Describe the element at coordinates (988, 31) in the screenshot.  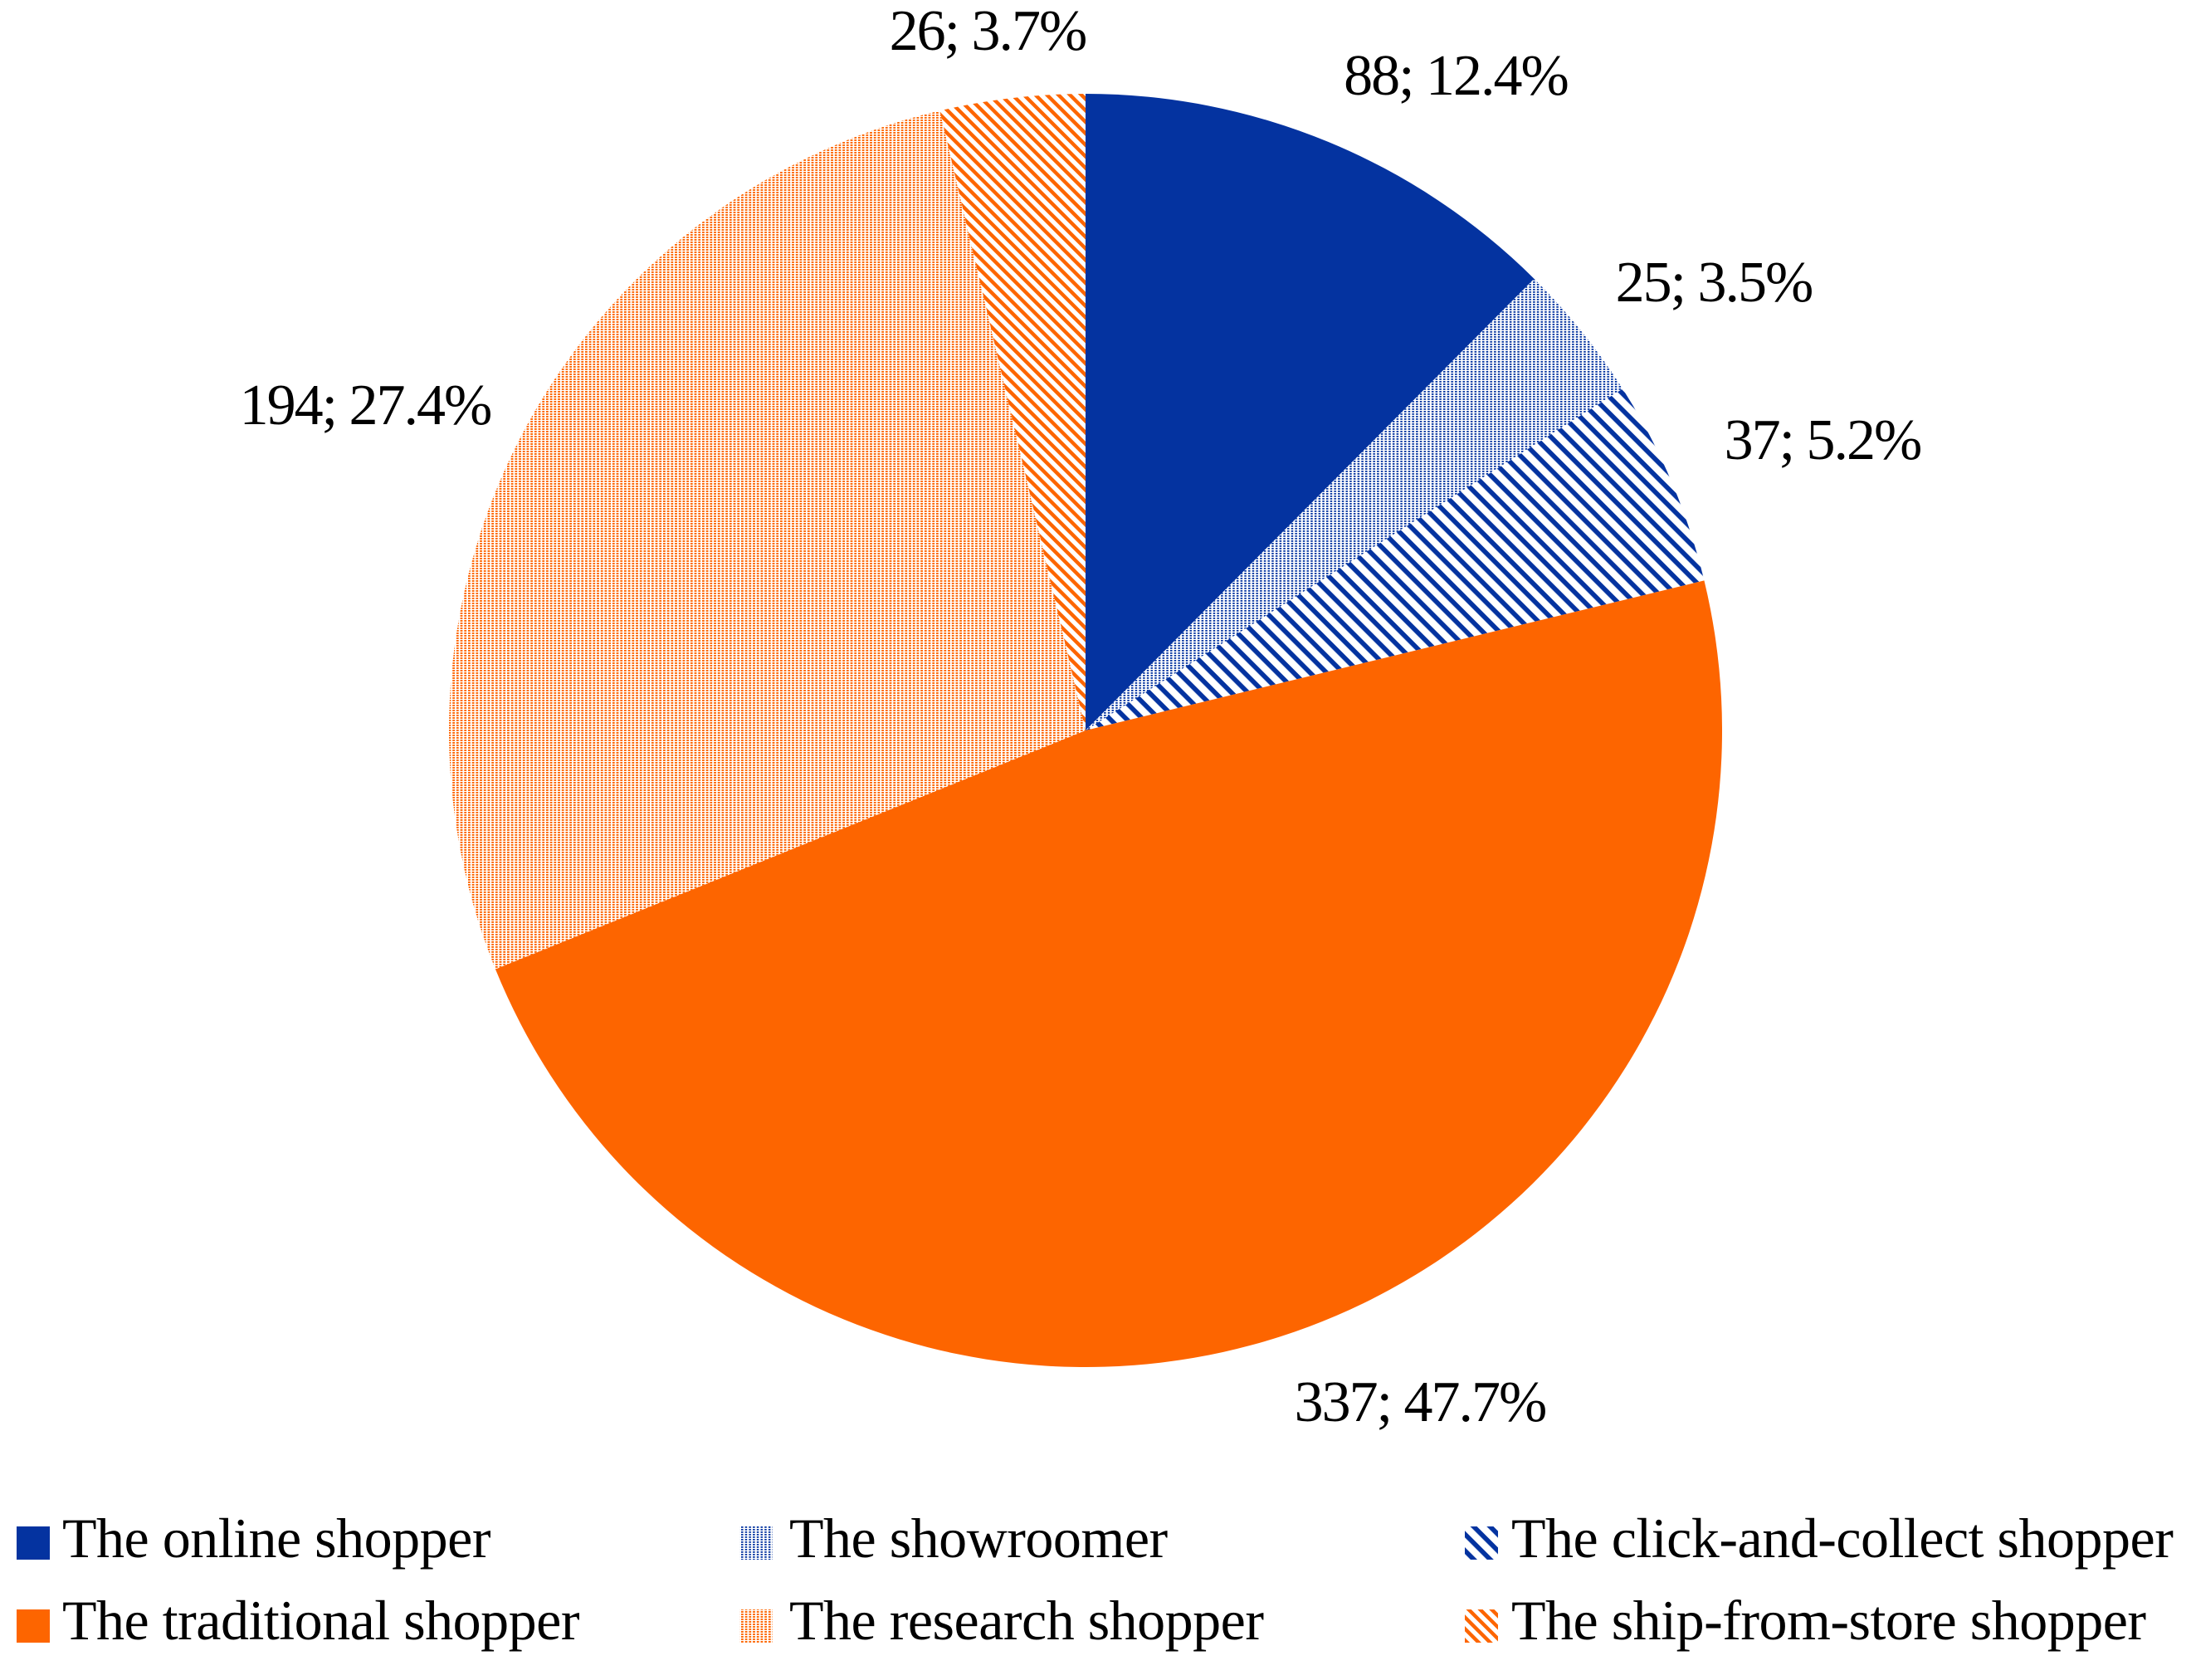
I see `svg-text: 26; 3.7%` at that location.